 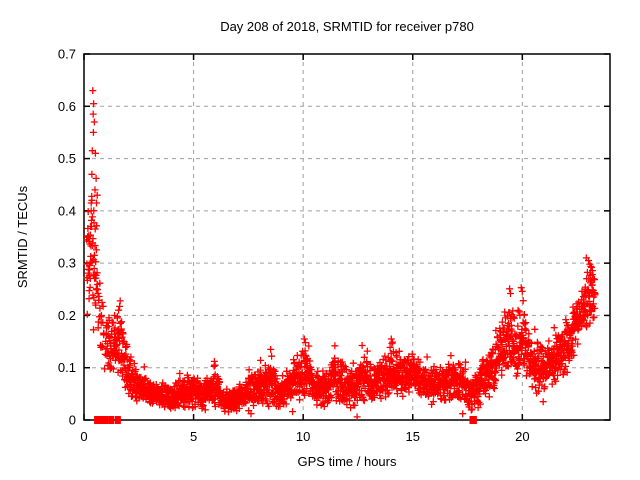 I want to click on y-tick-label: 0.6, so click(x=67, y=106).